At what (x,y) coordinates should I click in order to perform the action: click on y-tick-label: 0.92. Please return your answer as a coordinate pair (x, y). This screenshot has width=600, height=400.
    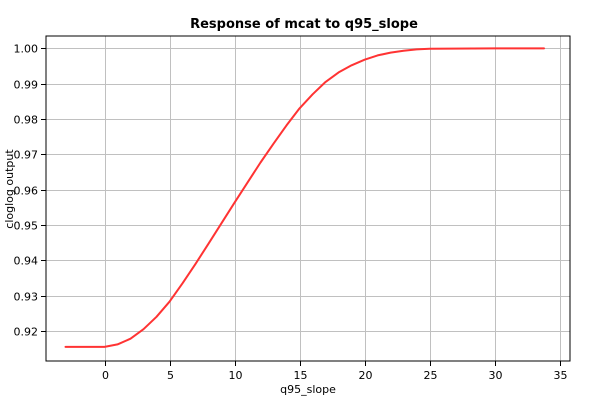
    Looking at the image, I should click on (26, 332).